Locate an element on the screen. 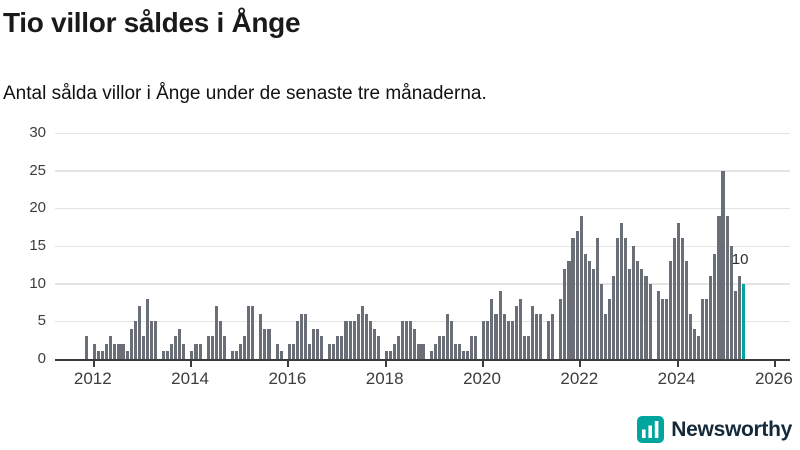 Image resolution: width=800 pixels, height=450 pixels. newsworthy-logo: Newsworthy is located at coordinates (714, 429).